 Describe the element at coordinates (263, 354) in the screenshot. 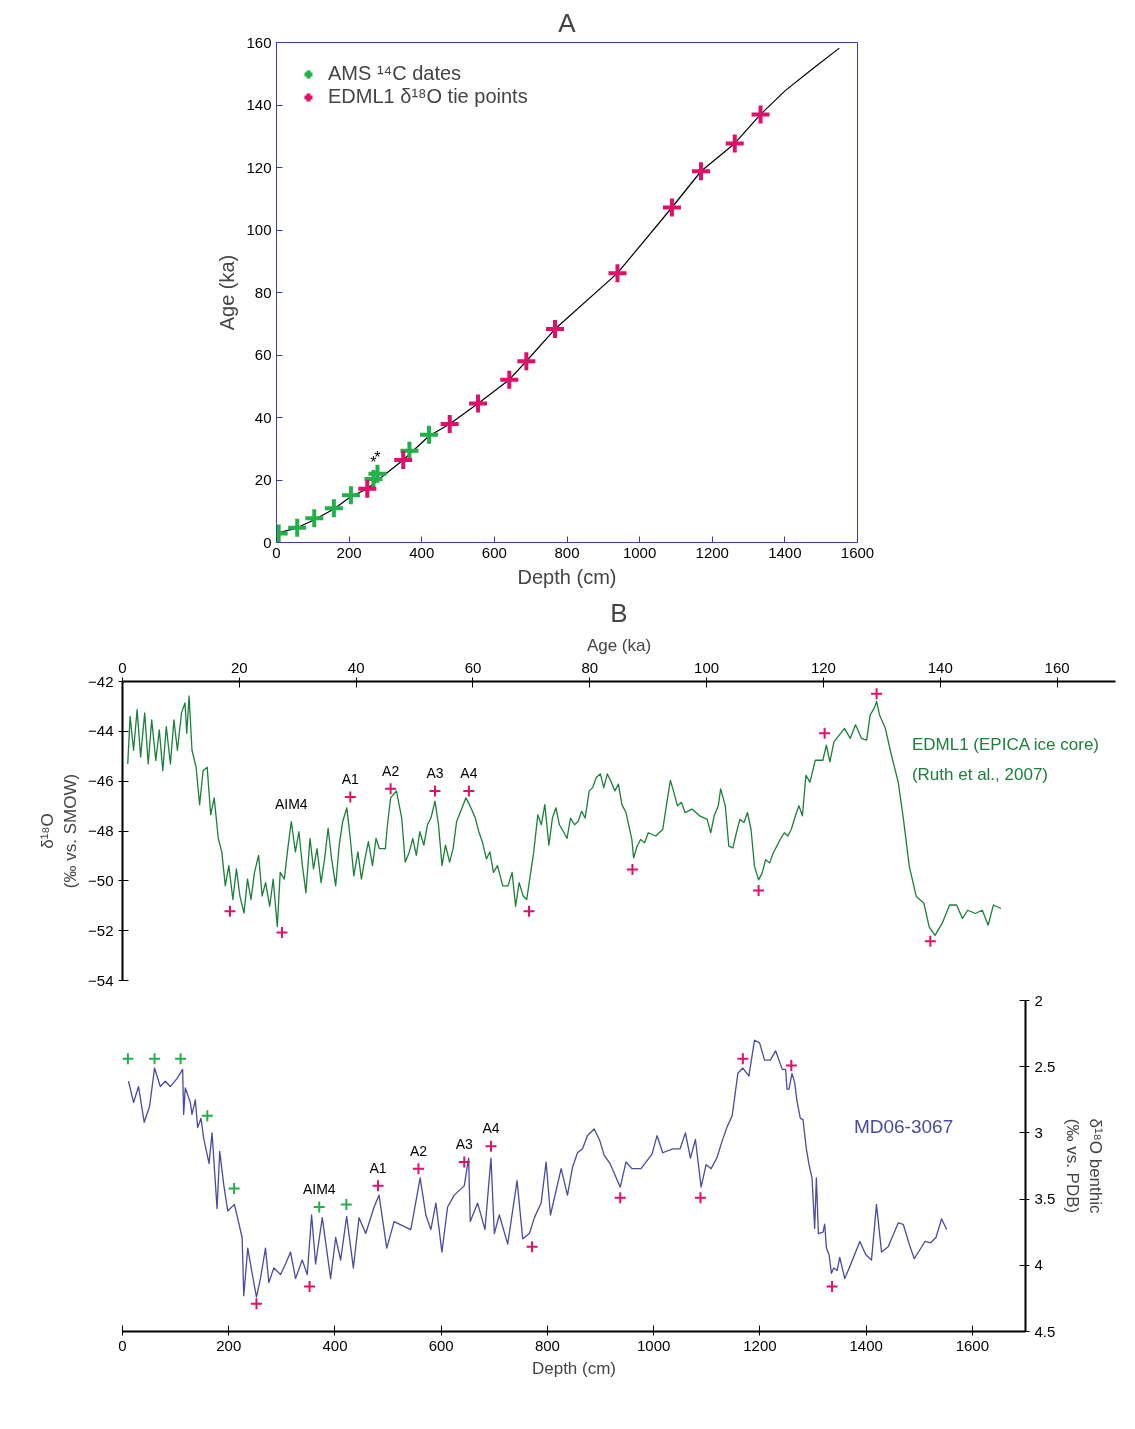

I see `y-tick-label: 60` at that location.